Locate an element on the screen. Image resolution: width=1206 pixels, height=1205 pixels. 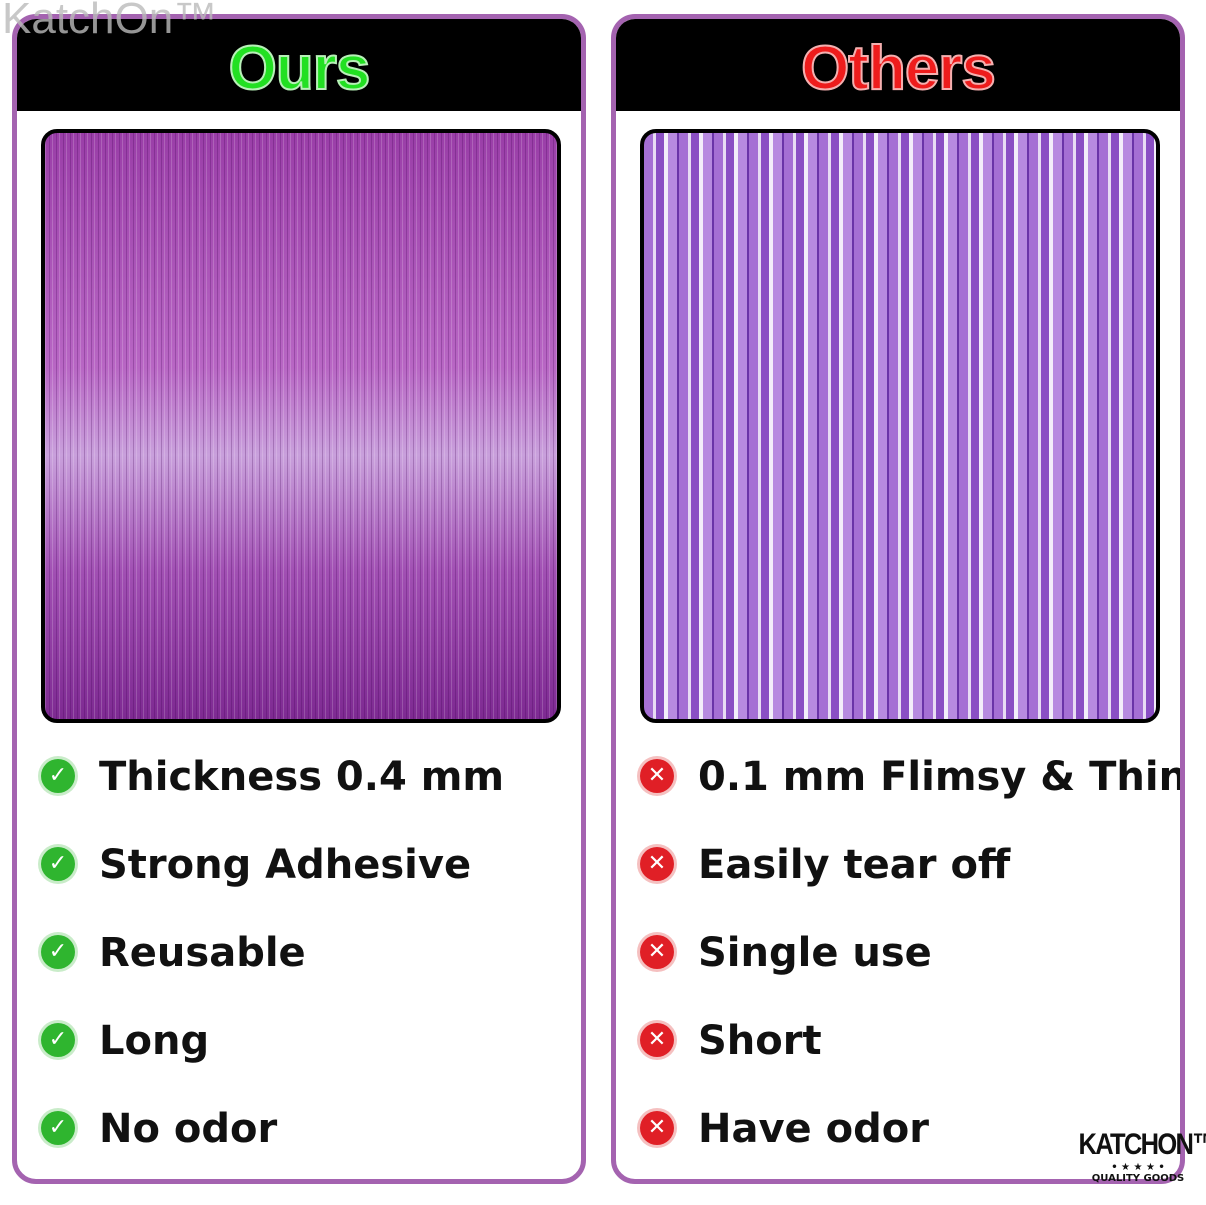
others-header: Others is located at coordinates (898, 65).